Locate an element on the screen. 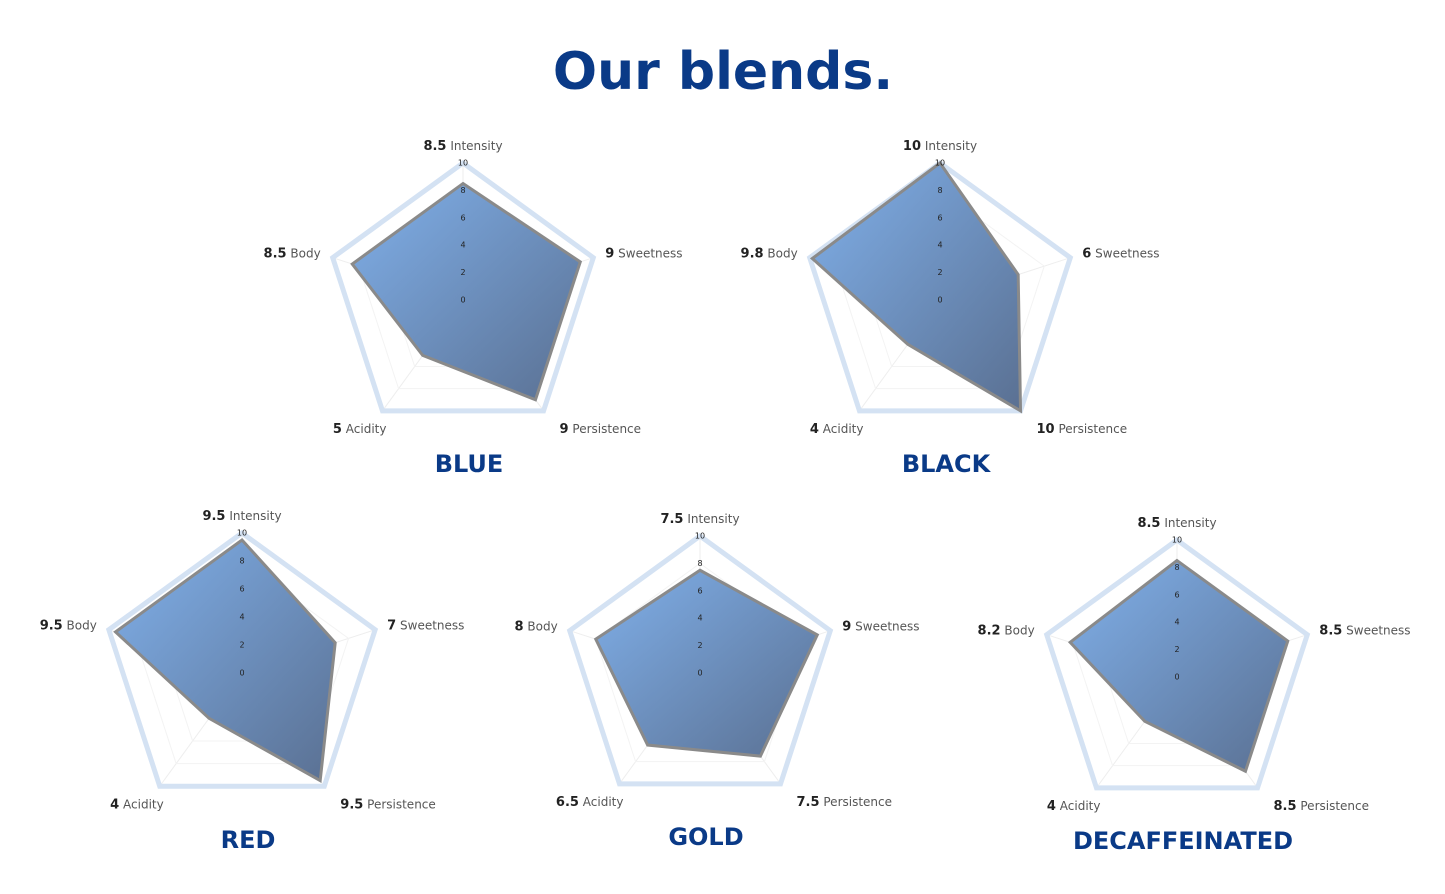  axis-label: 9.5 Persistence is located at coordinates (388, 804).